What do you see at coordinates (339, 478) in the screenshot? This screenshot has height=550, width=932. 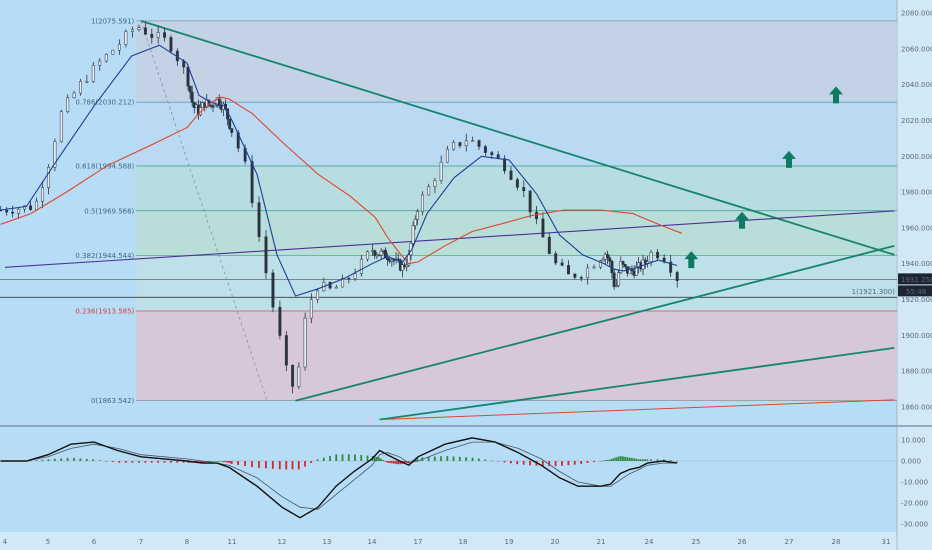 I see `macd-line` at bounding box center [339, 478].